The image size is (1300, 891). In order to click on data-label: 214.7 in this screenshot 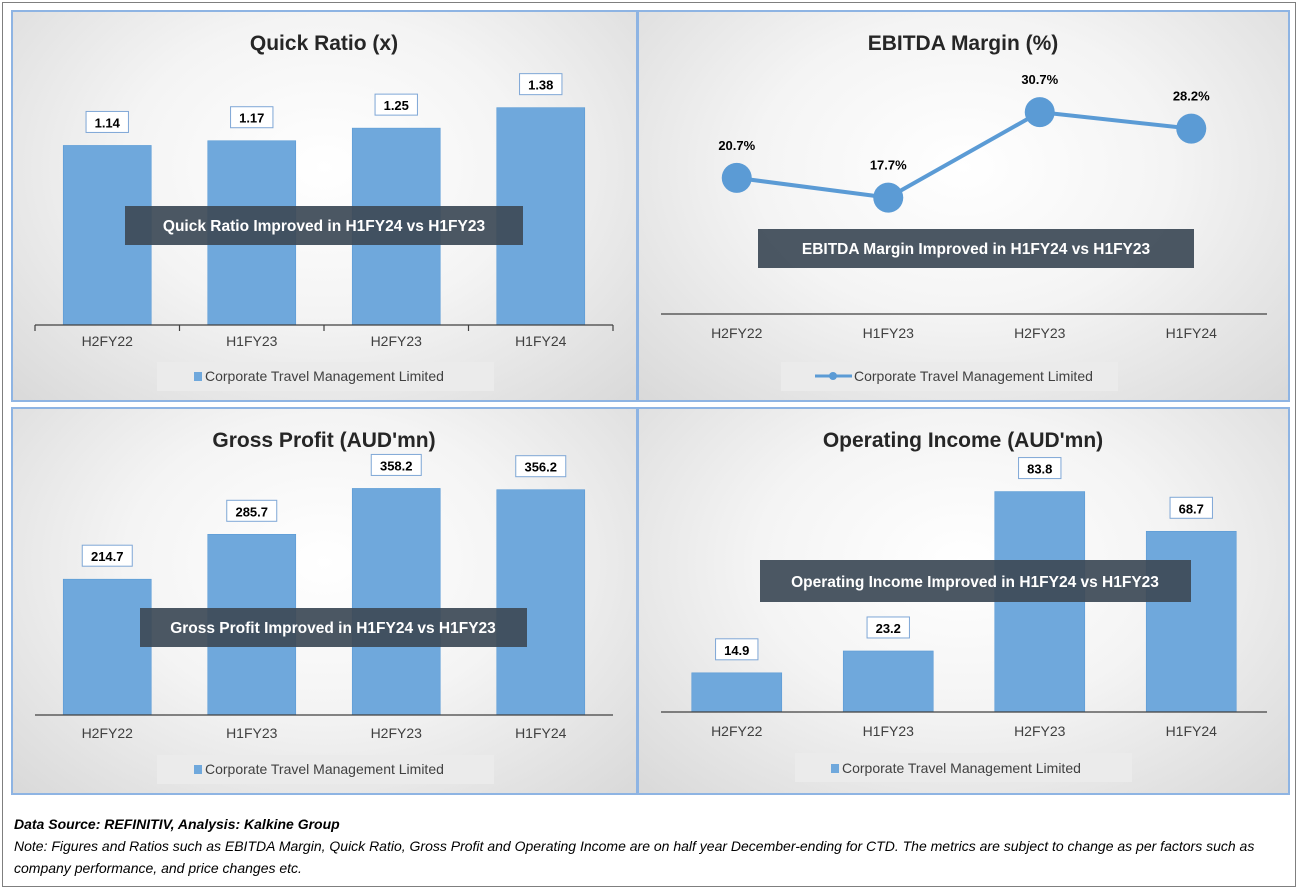, I will do `click(107, 556)`.